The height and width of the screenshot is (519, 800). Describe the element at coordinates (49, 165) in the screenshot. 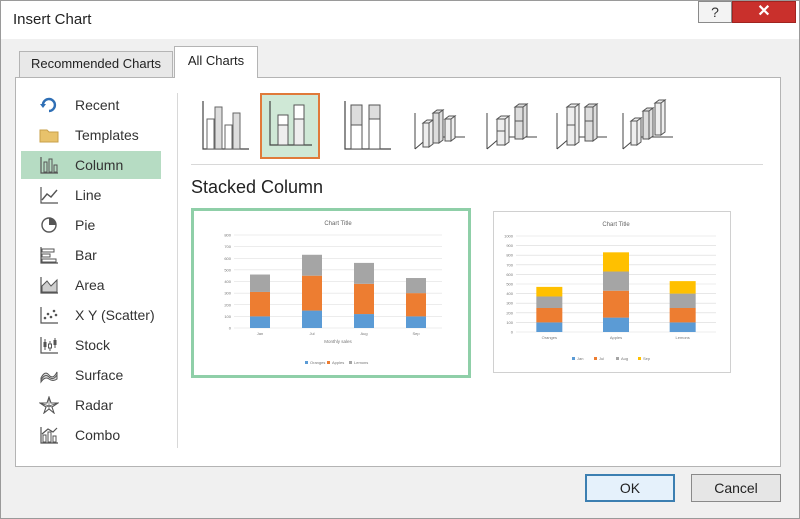

I see `column-chart-icon` at that location.